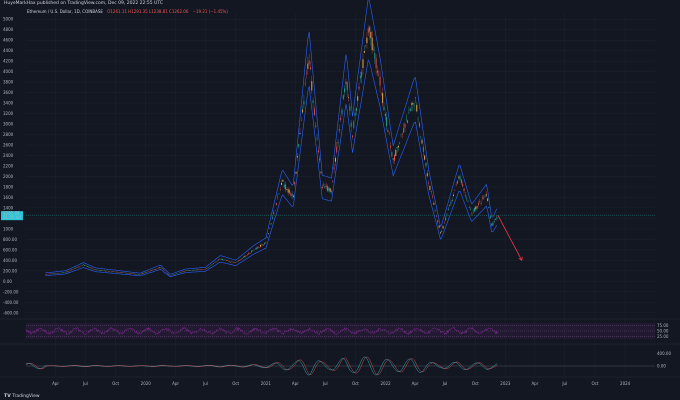  Describe the element at coordinates (8, 103) in the screenshot. I see `y-tick-label: 3400` at that location.